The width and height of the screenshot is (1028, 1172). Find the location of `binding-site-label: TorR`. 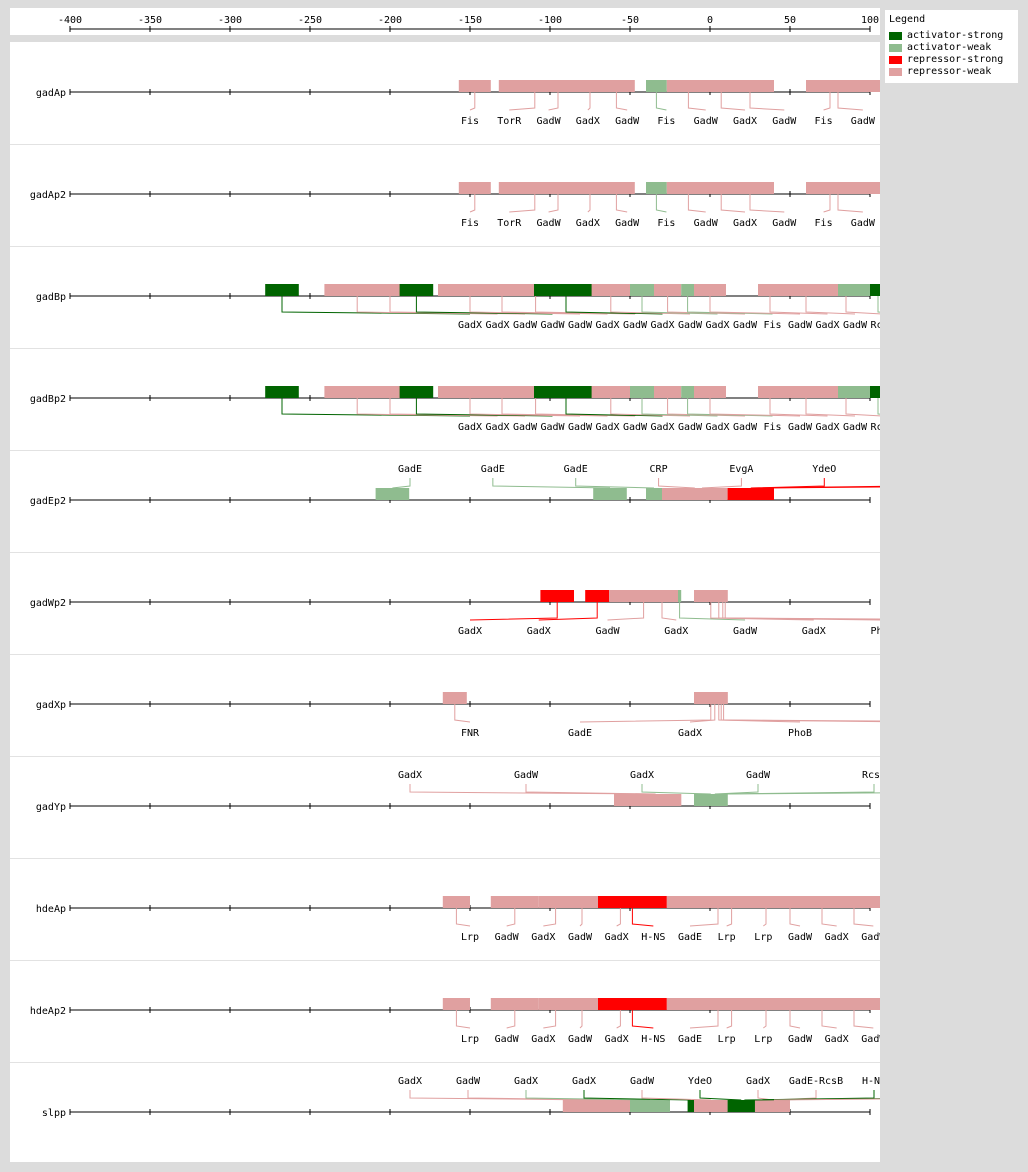

binding-site-label: TorR is located at coordinates (509, 121).